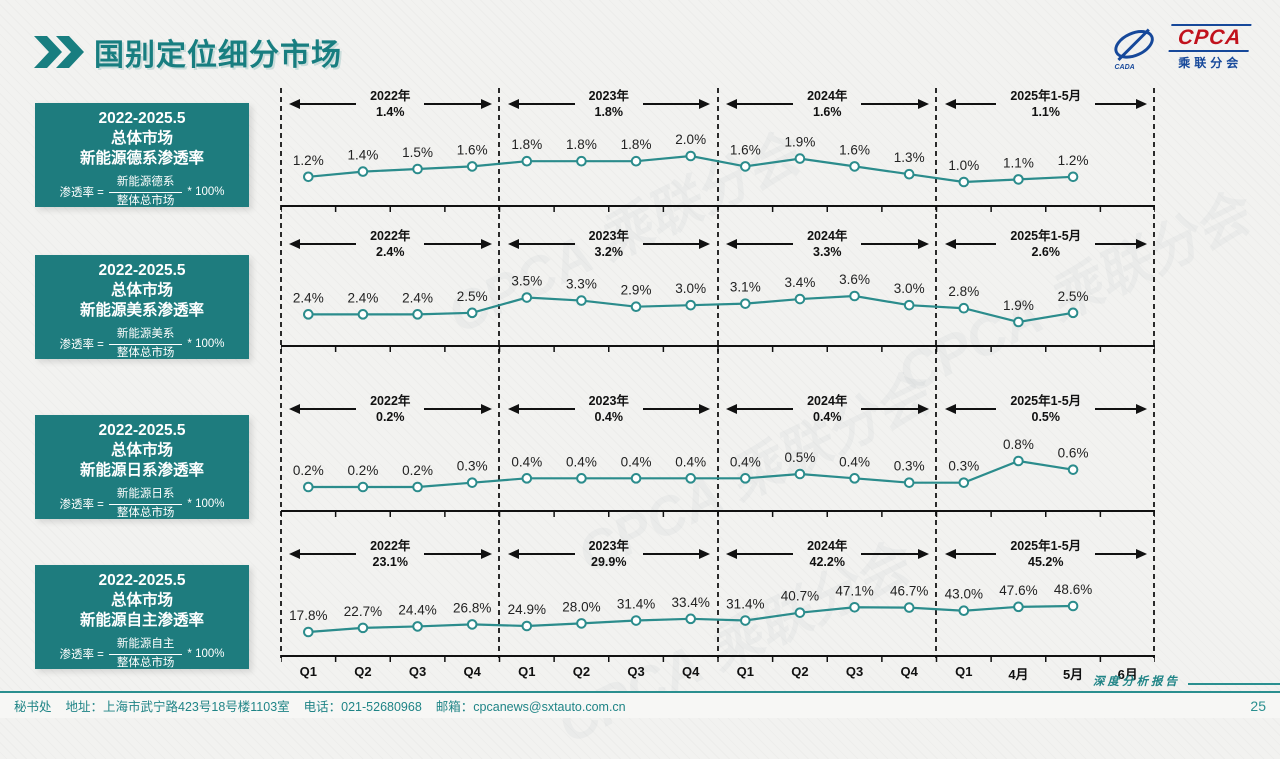 This screenshot has height=759, width=1280. Describe the element at coordinates (609, 554) in the screenshot. I see `year-segment: 2023年 29.9%` at that location.